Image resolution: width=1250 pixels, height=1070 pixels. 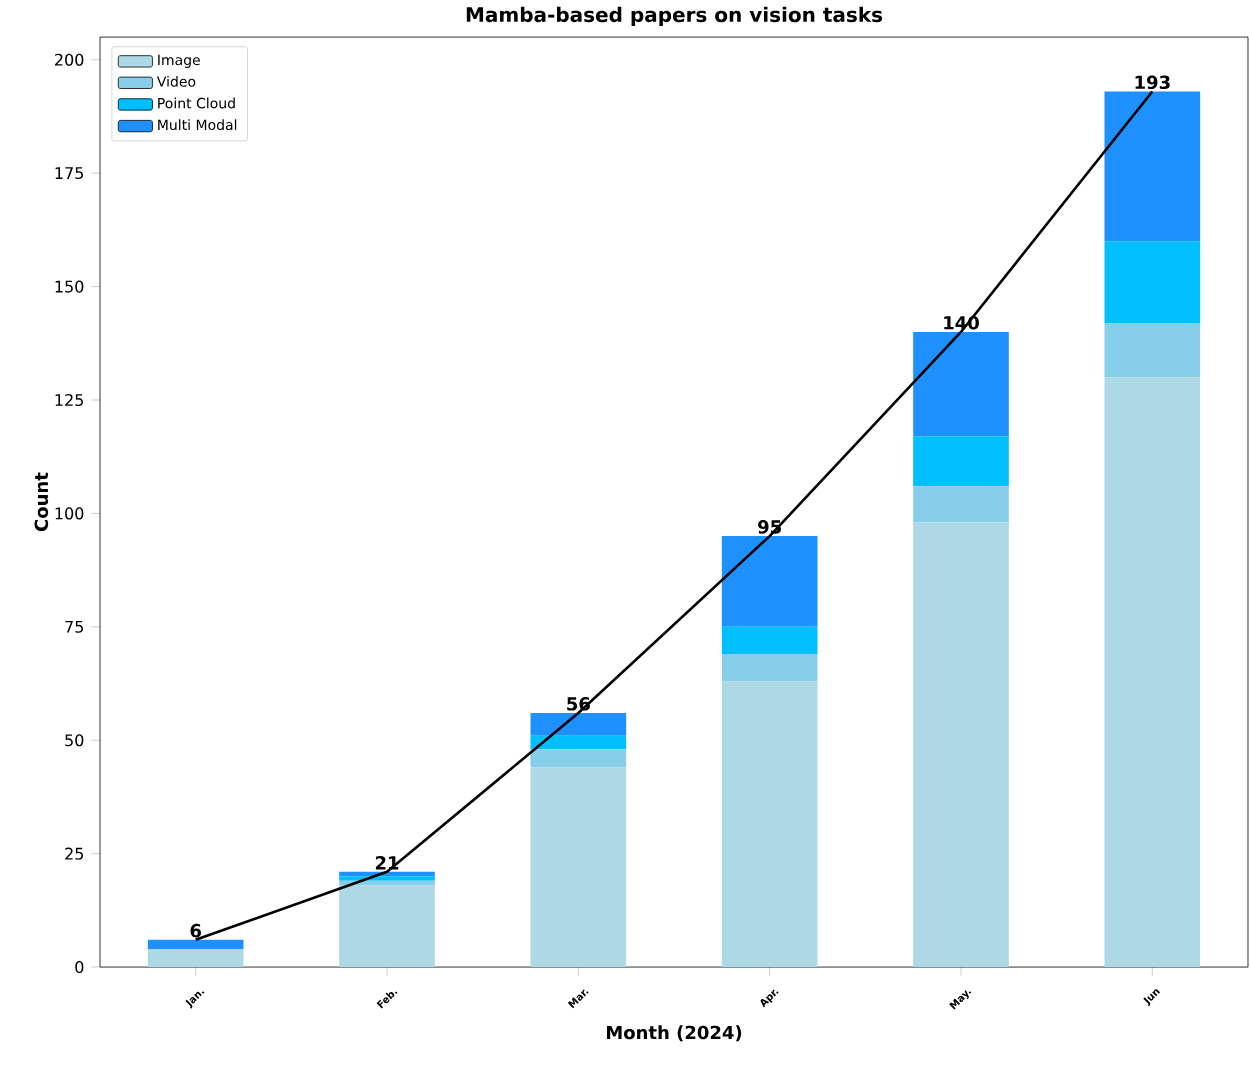 What do you see at coordinates (74, 627) in the screenshot?
I see `y-tick-label: 75` at bounding box center [74, 627].